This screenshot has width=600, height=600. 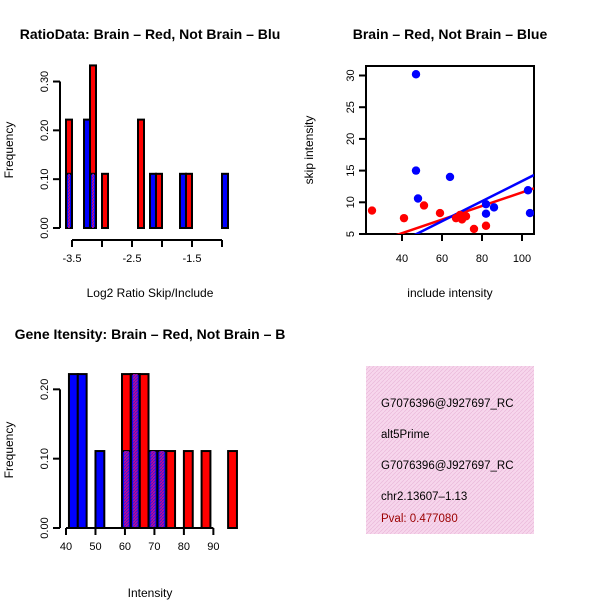 I want to click on scatter-box, so click(x=450, y=150).